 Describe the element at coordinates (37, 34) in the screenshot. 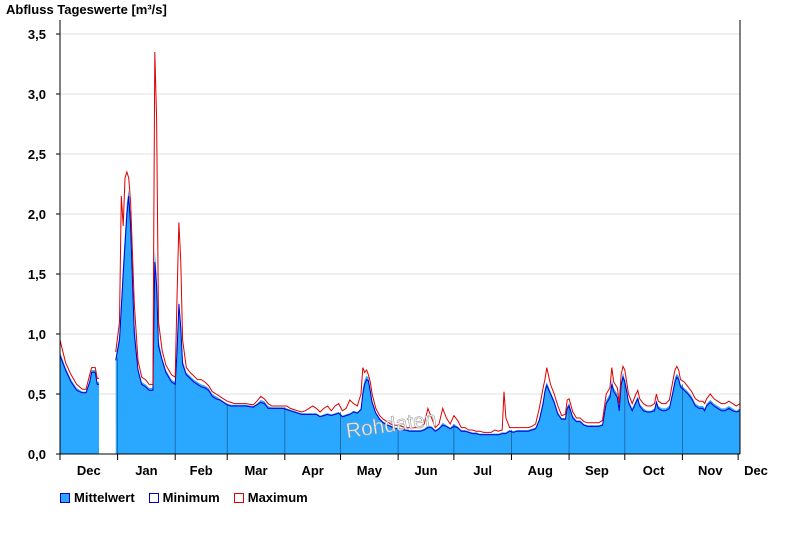

I see `y-tick-label: 3,5` at that location.